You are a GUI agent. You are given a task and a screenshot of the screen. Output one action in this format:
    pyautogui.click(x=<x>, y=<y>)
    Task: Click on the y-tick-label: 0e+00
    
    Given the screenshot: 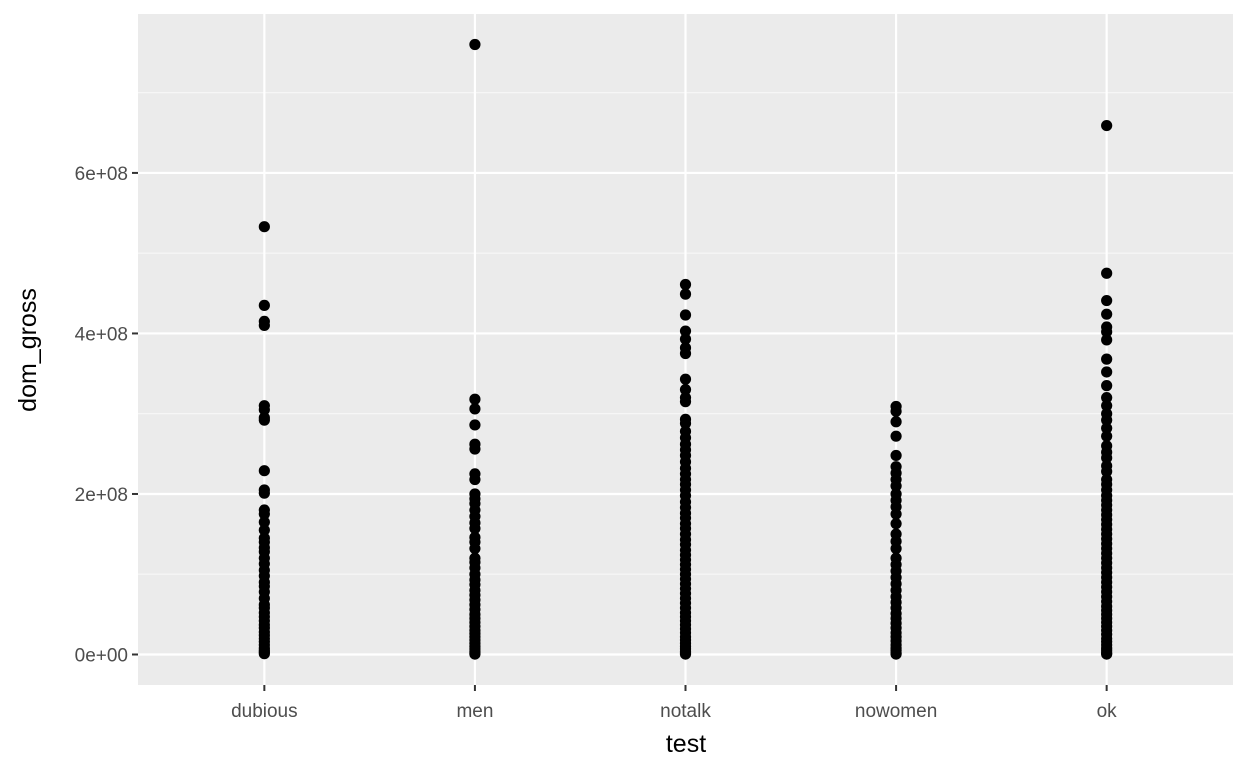 What is the action you would take?
    pyautogui.click(x=101, y=656)
    